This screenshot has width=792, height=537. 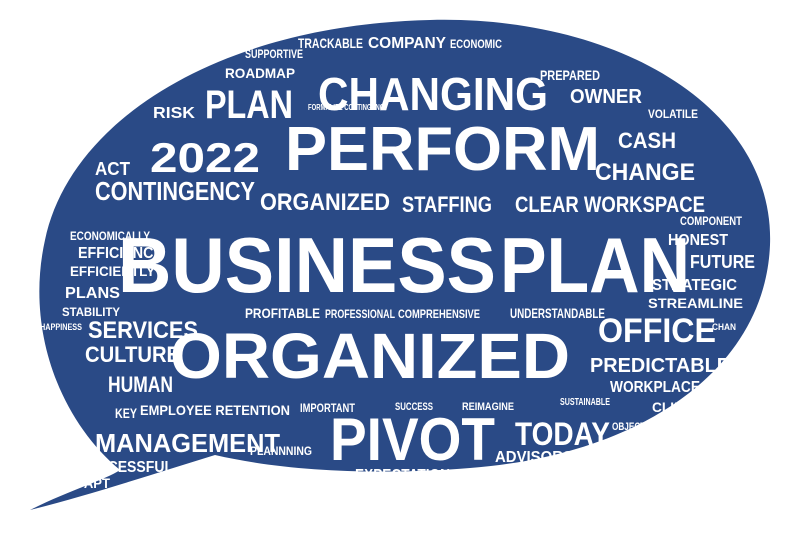 I want to click on word-sustainable: SUSTAINABLE, so click(x=585, y=402).